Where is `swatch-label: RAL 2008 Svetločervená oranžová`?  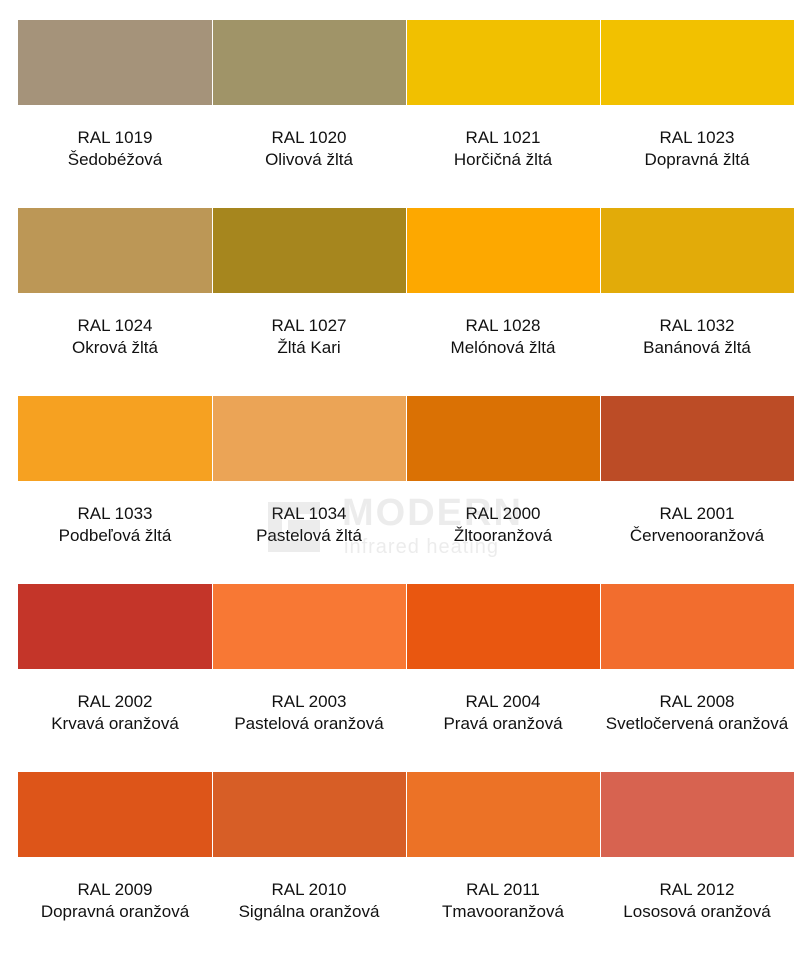 swatch-label: RAL 2008 Svetločervená oranžová is located at coordinates (697, 720).